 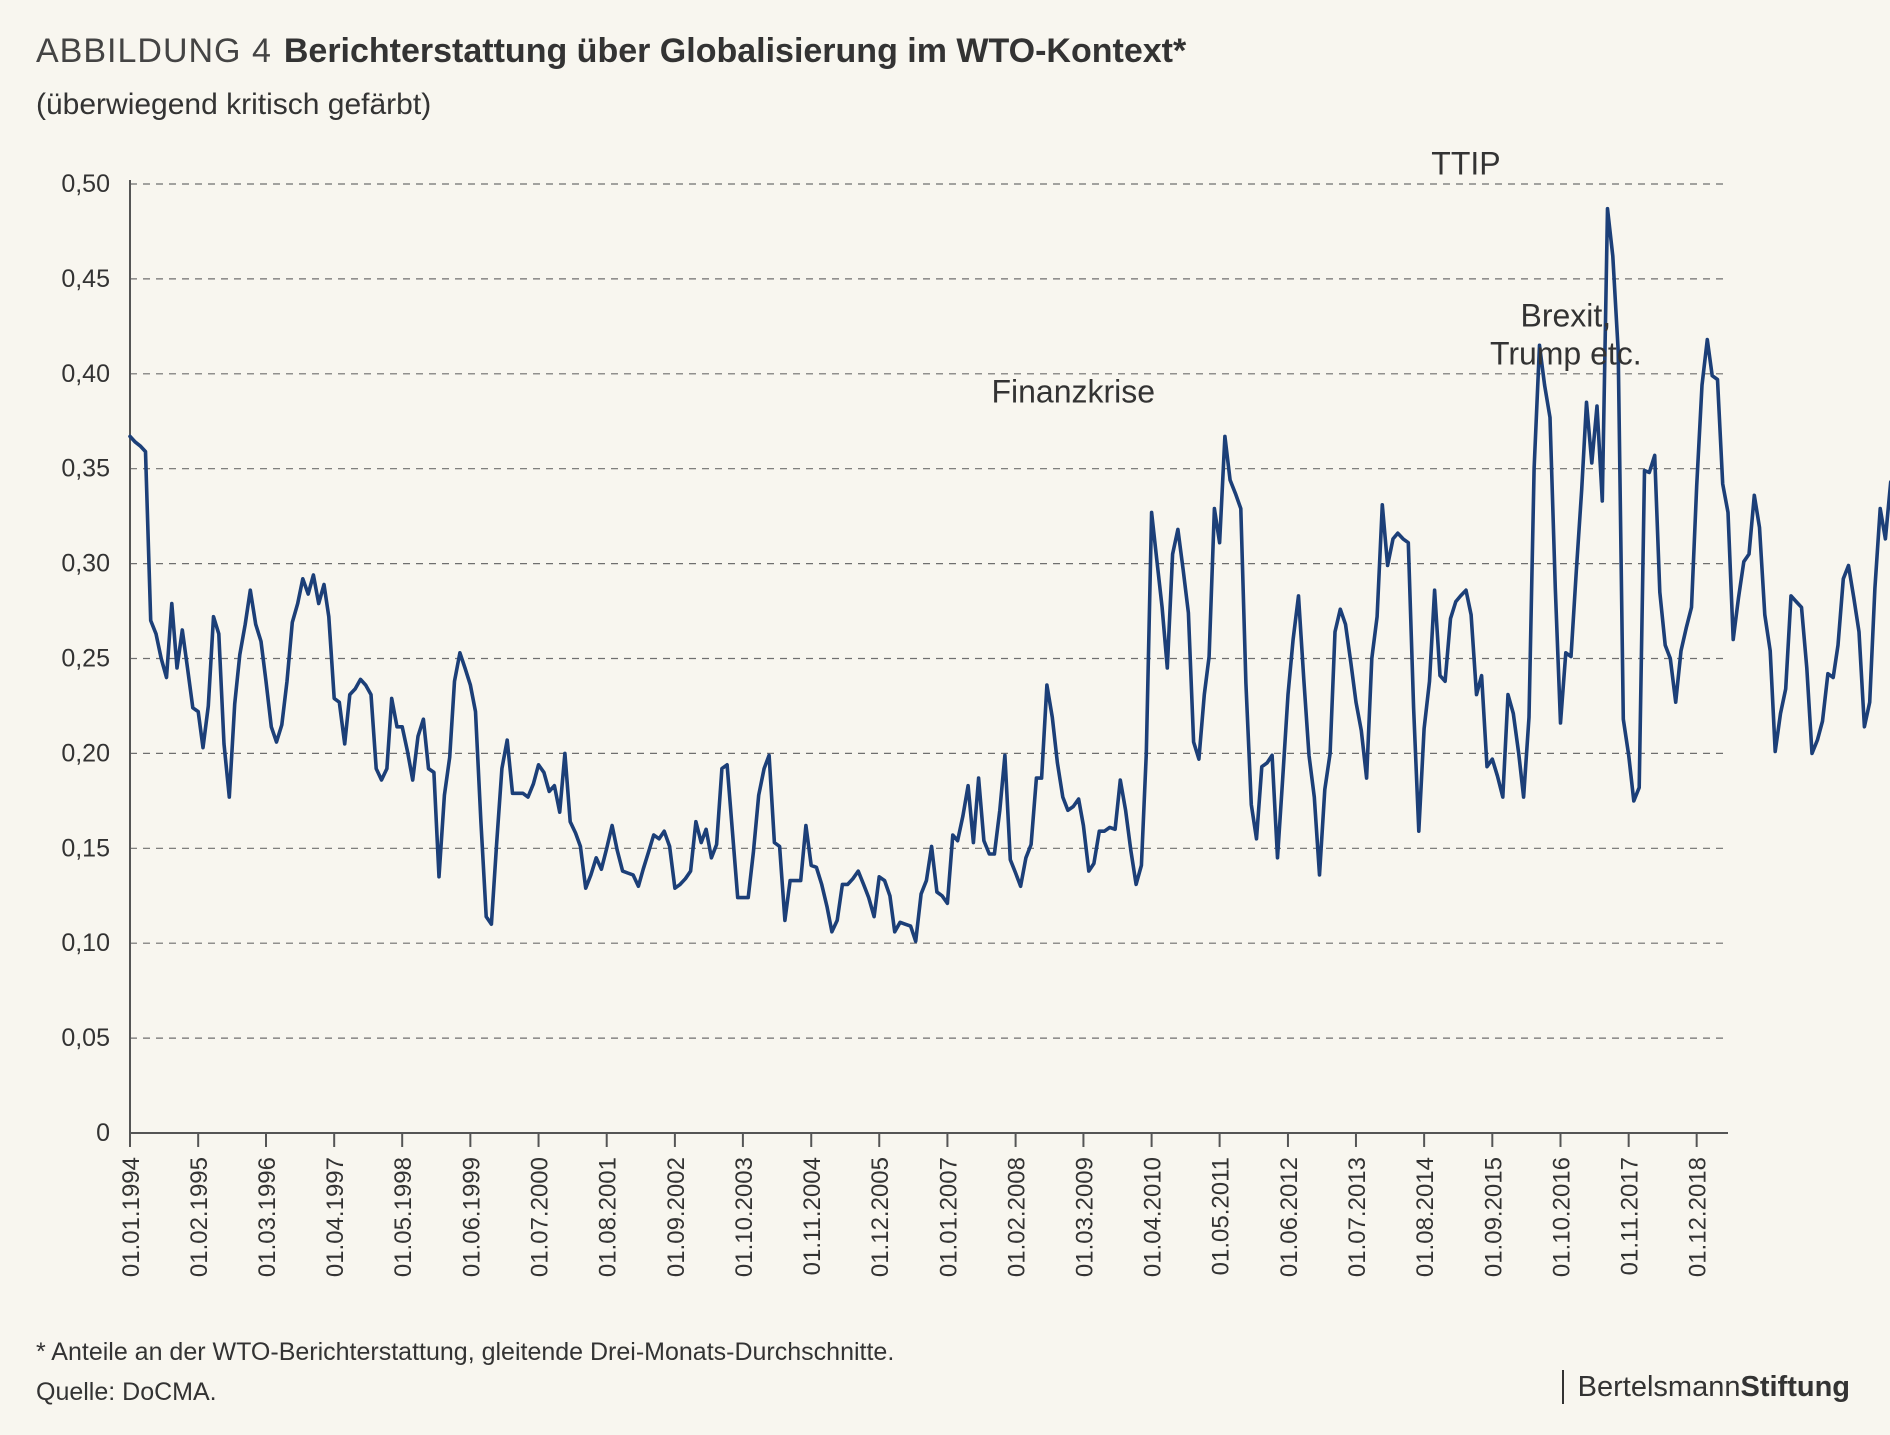 What do you see at coordinates (1795, 1387) in the screenshot?
I see `logo-bold-text: Stiftung` at bounding box center [1795, 1387].